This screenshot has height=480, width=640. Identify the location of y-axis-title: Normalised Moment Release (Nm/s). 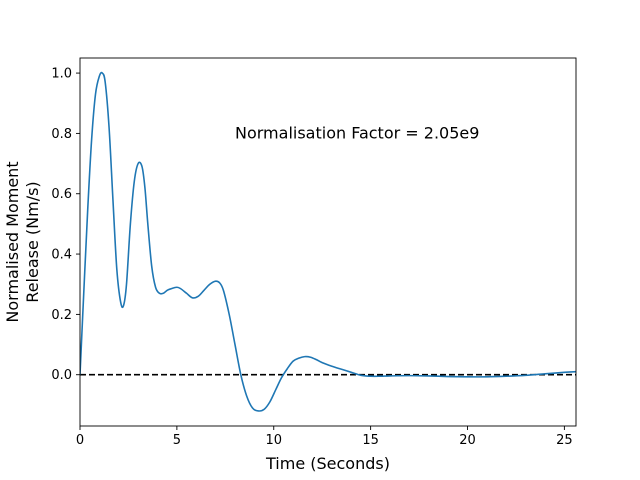
(22, 241).